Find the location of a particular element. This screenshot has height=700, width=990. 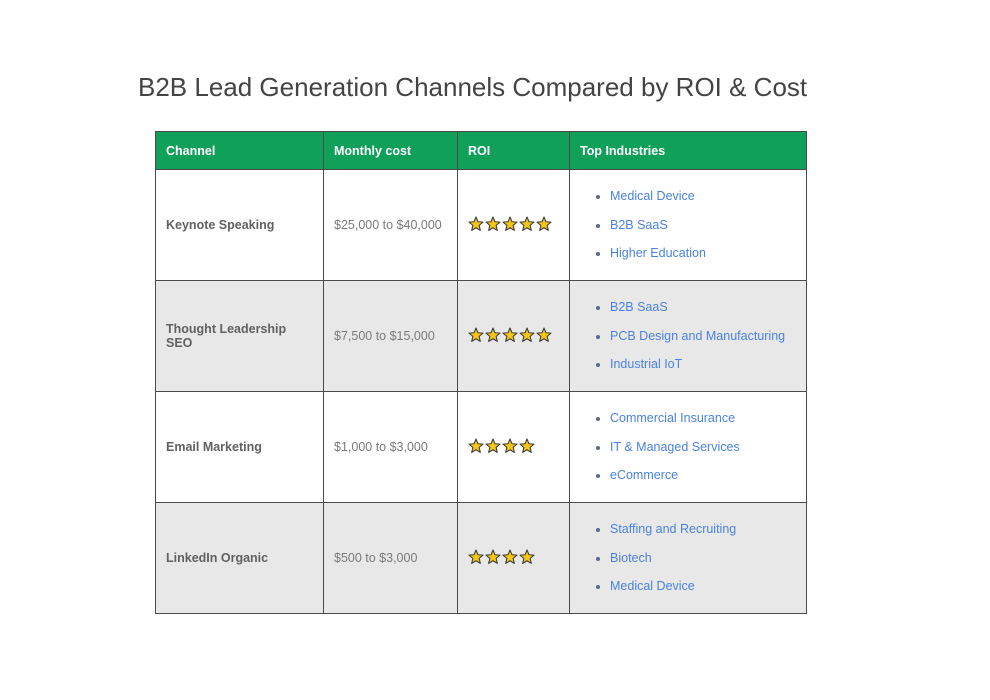

channel-cell: LinkedIn Organic is located at coordinates (239, 558).